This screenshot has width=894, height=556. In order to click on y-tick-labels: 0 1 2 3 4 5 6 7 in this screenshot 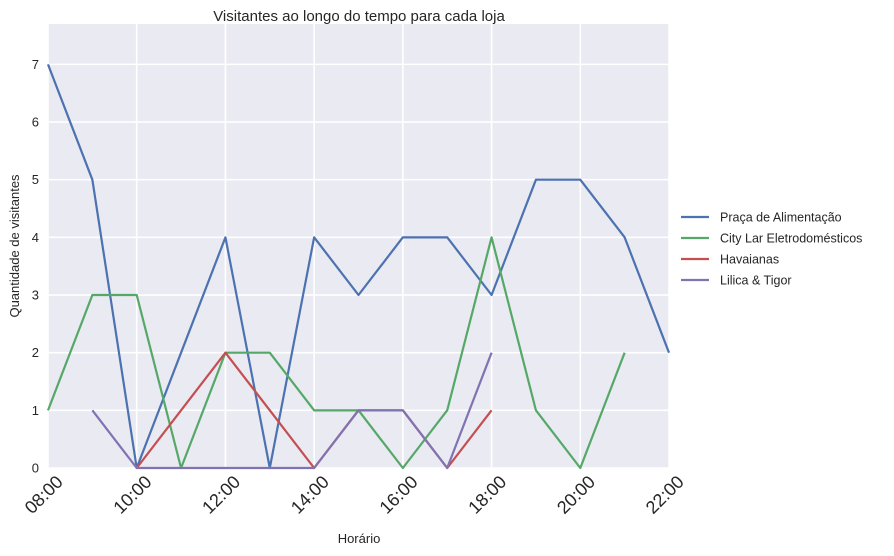, I will do `click(35, 266)`.